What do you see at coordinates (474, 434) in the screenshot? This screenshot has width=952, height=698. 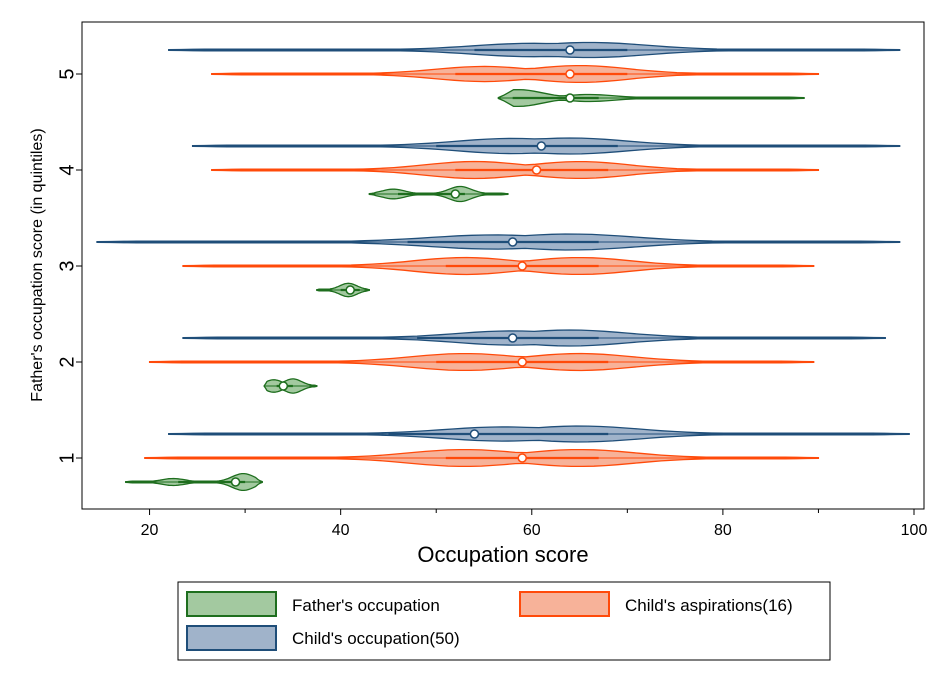 I see `median-childs-occupation-q1` at bounding box center [474, 434].